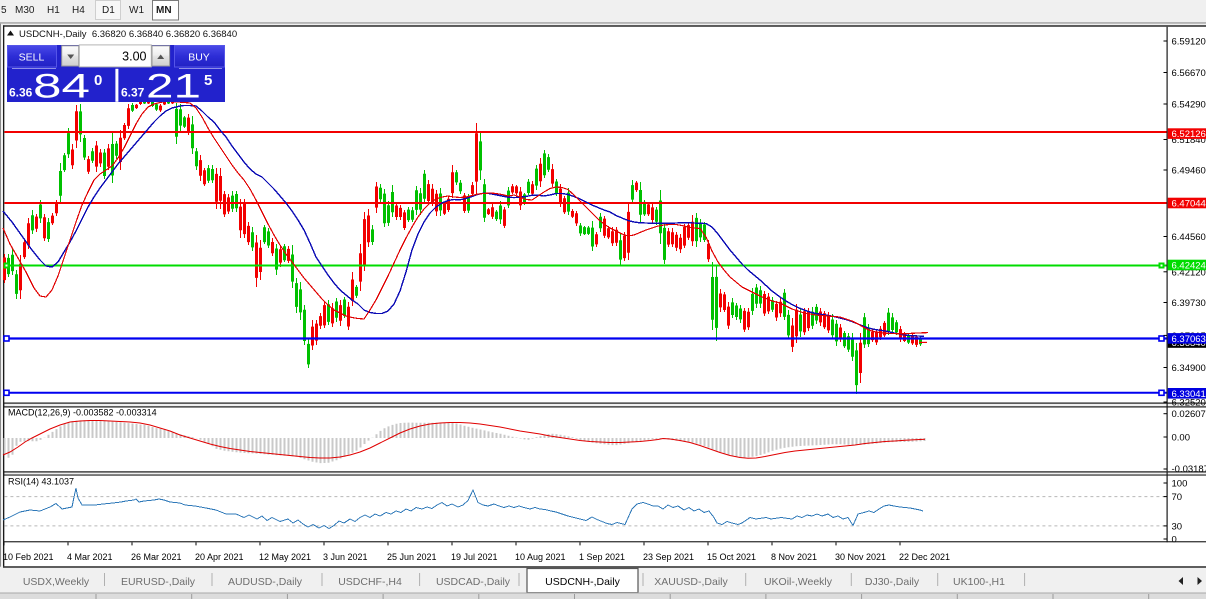 Image resolution: width=1206 pixels, height=599 pixels. Describe the element at coordinates (794, 557) in the screenshot. I see `svg-text: 8 Nov 2021` at that location.